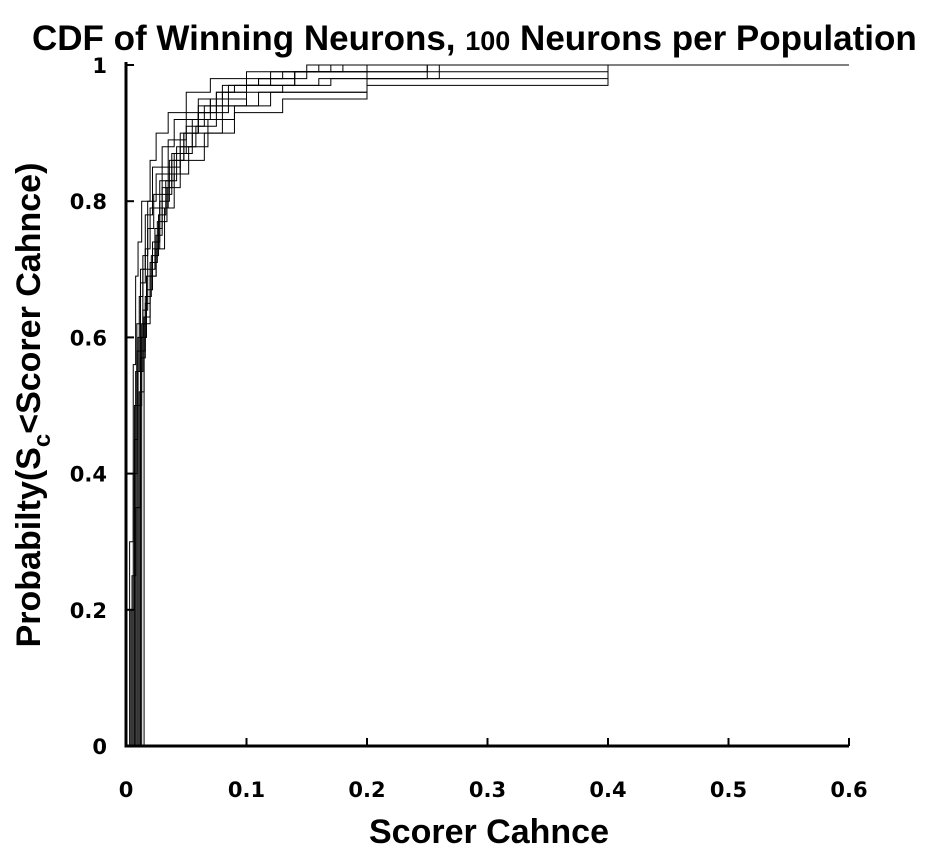 This screenshot has width=938, height=856. What do you see at coordinates (29, 547) in the screenshot?
I see `y-axis-label-main: Probabilty(S` at bounding box center [29, 547].